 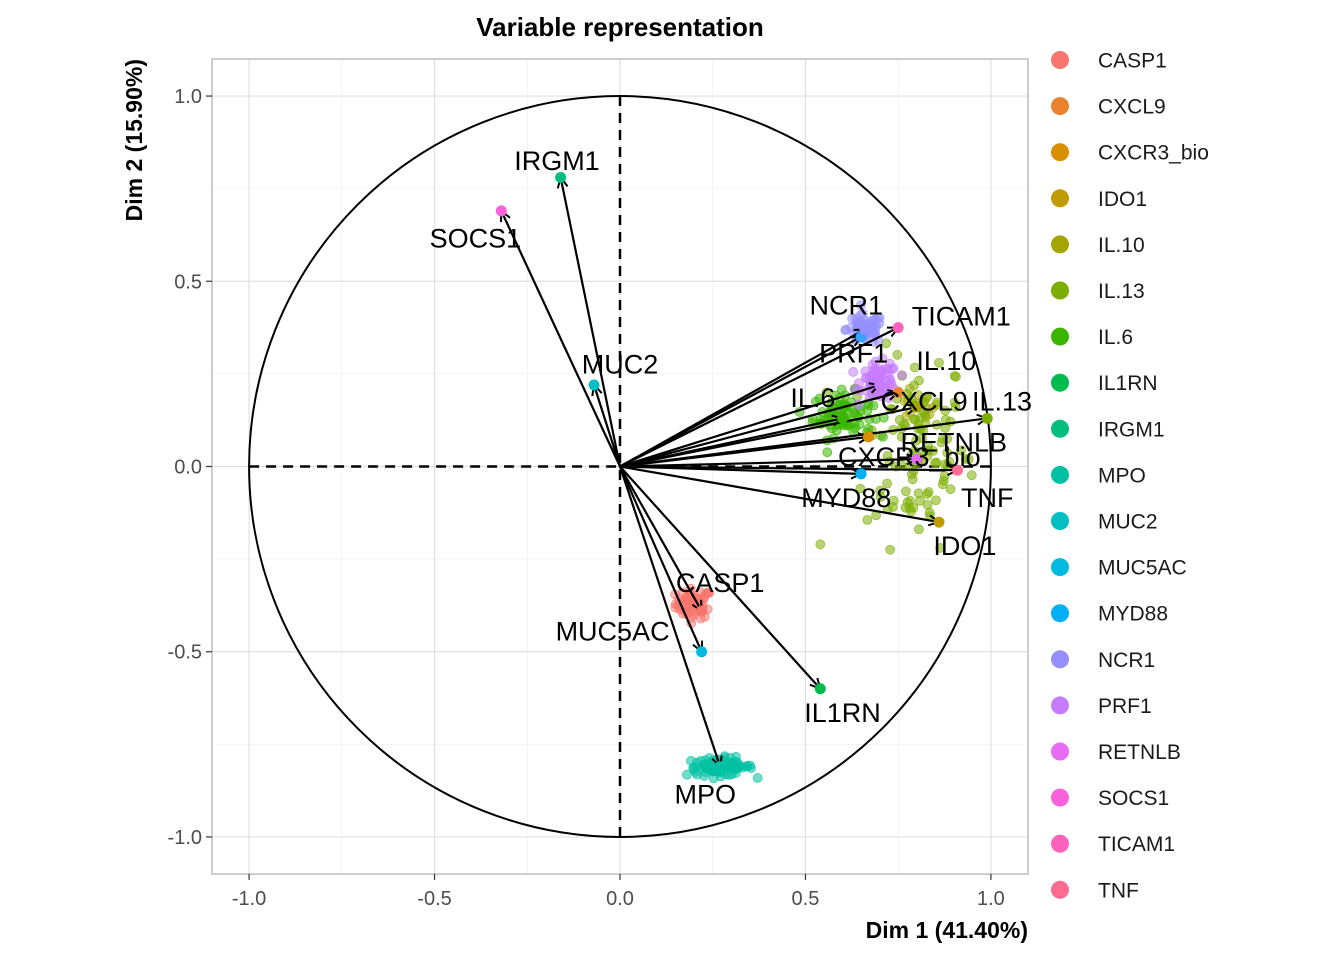 What do you see at coordinates (1132, 61) in the screenshot?
I see `legend-label: CASP1` at bounding box center [1132, 61].